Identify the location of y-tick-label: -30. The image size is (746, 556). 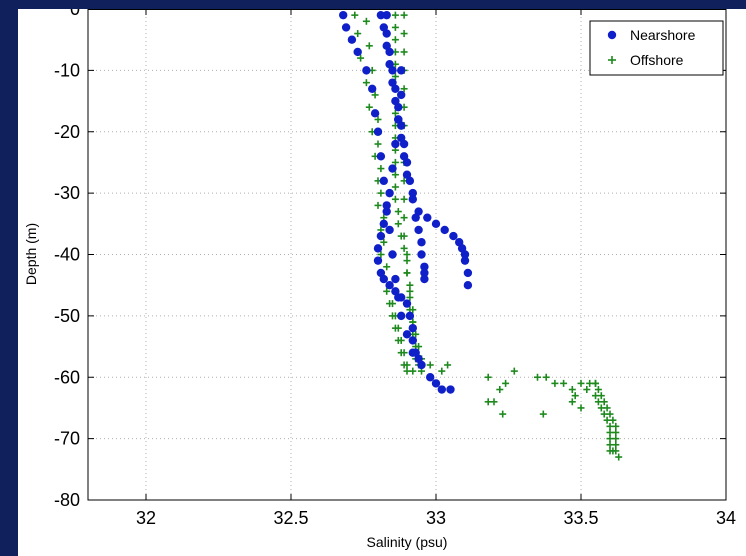
(67, 193).